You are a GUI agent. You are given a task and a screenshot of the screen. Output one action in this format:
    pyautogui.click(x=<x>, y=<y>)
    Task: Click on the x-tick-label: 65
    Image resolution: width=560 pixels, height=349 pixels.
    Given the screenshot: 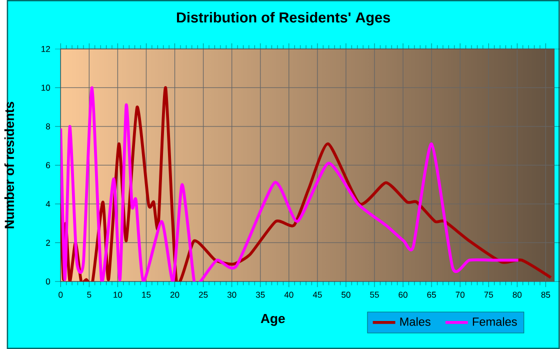 What is the action you would take?
    pyautogui.click(x=431, y=295)
    